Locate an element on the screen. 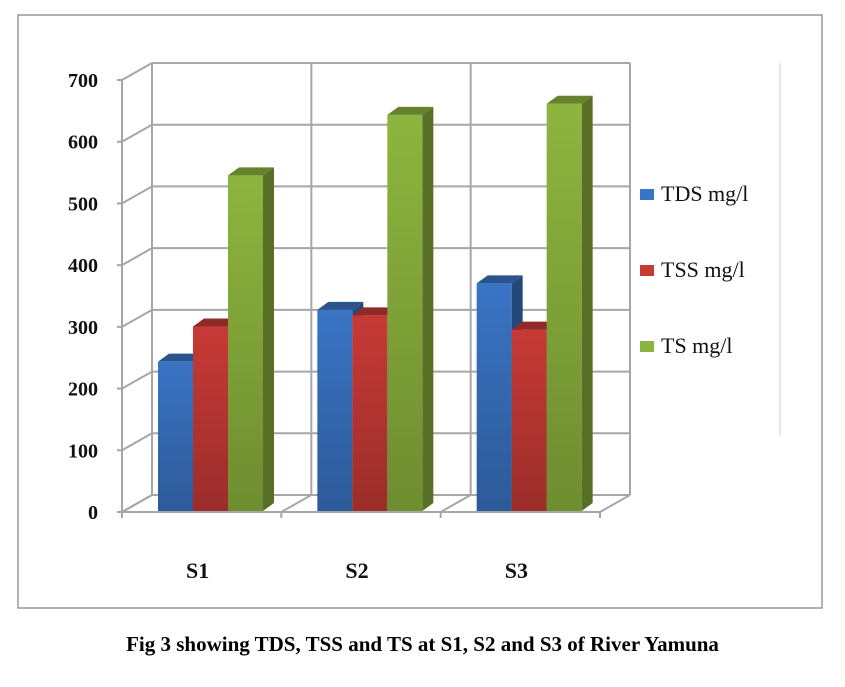  y-tick-label: 500 is located at coordinates (83, 204).